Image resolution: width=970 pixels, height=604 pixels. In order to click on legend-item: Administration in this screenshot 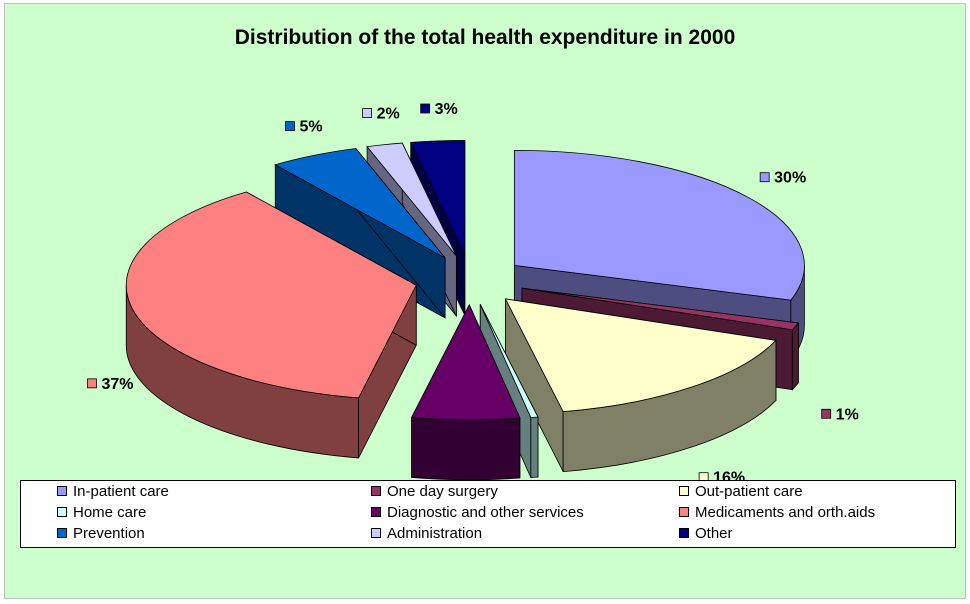, I will do `click(426, 534)`.